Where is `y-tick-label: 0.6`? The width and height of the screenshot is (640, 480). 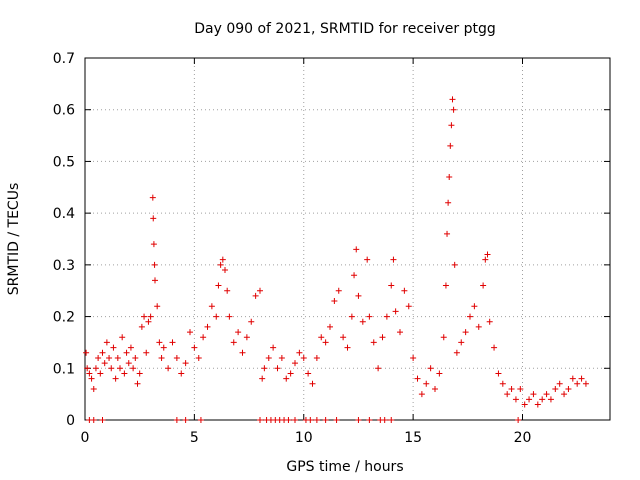
y-tick-label: 0.6 is located at coordinates (64, 111).